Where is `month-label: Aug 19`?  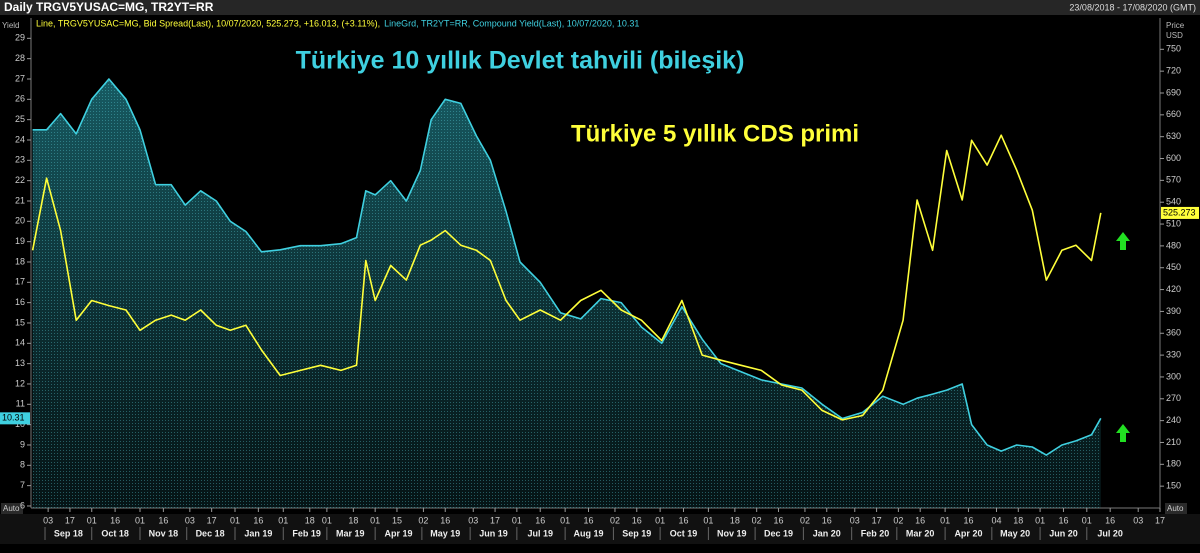
month-label: Aug 19 is located at coordinates (588, 533).